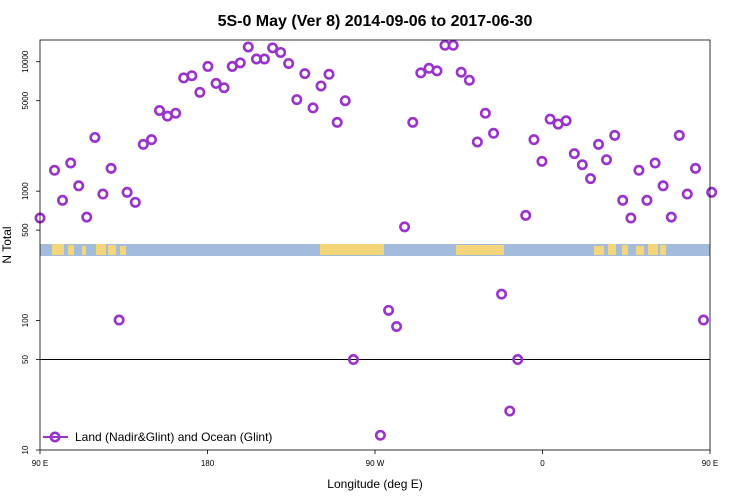  I want to click on y-tick-label: 50, so click(25, 359).